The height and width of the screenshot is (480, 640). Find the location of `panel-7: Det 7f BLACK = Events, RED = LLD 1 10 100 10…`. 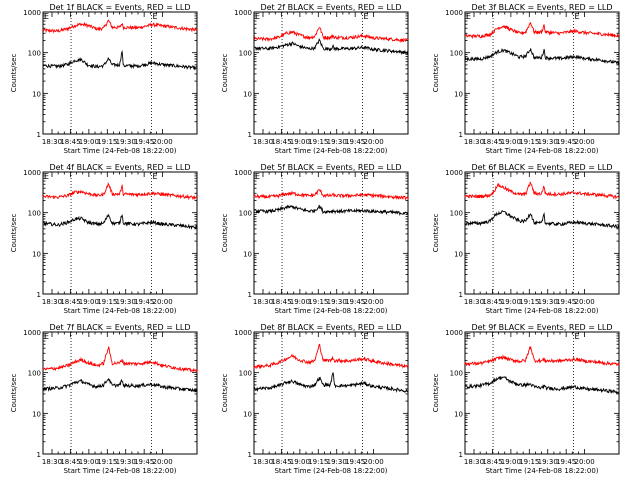

panel-7: Det 7f BLACK = Events, RED = LLD 1 10 100 10… is located at coordinates (104, 399).